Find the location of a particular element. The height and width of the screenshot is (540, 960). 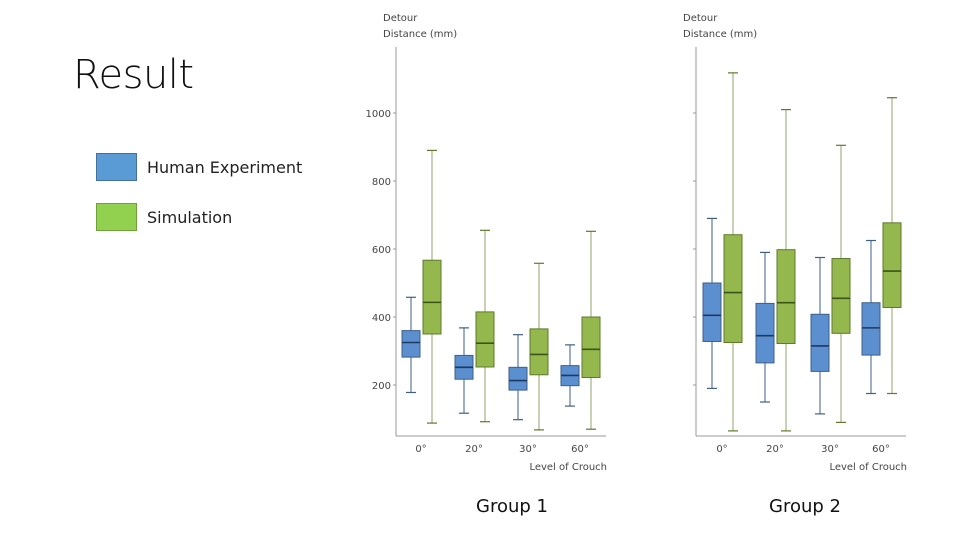

group-2-caption: Group 2 is located at coordinates (805, 506).